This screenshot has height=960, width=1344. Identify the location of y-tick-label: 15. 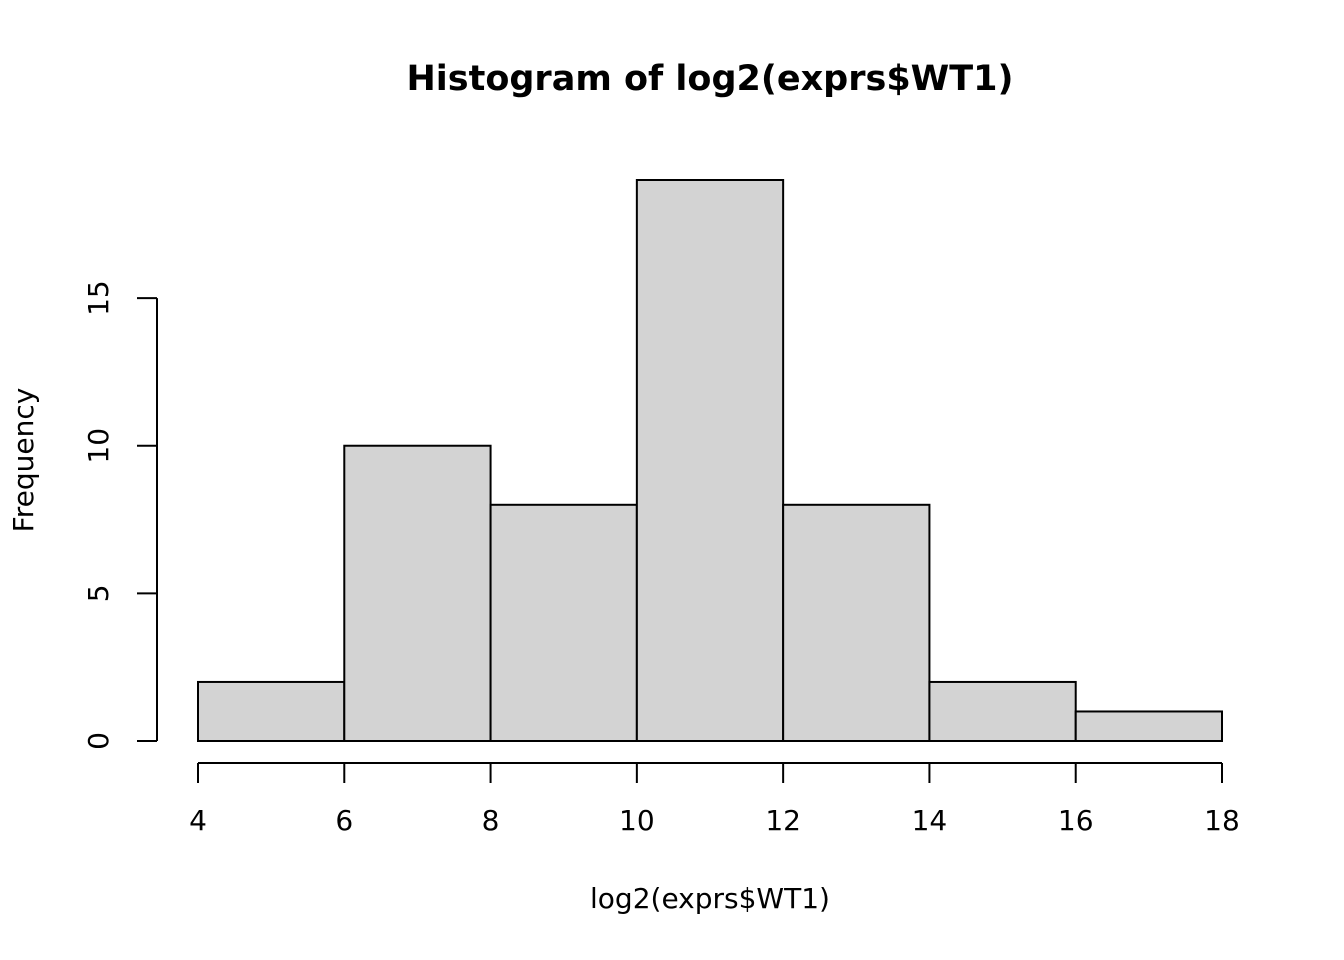
(98, 298).